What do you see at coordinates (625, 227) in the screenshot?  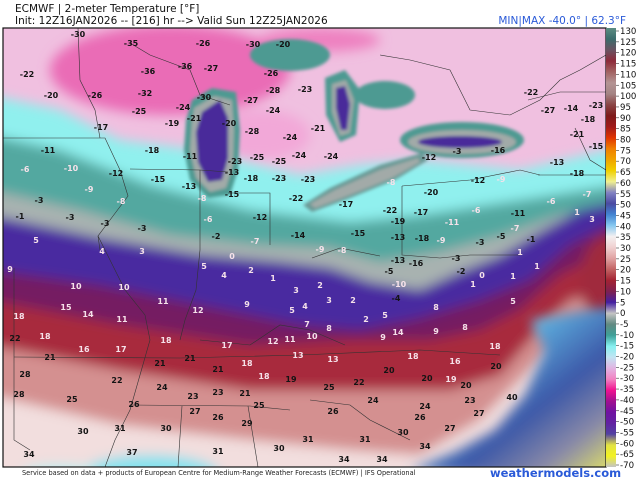 I see `colorbar-label: 40` at bounding box center [625, 227].